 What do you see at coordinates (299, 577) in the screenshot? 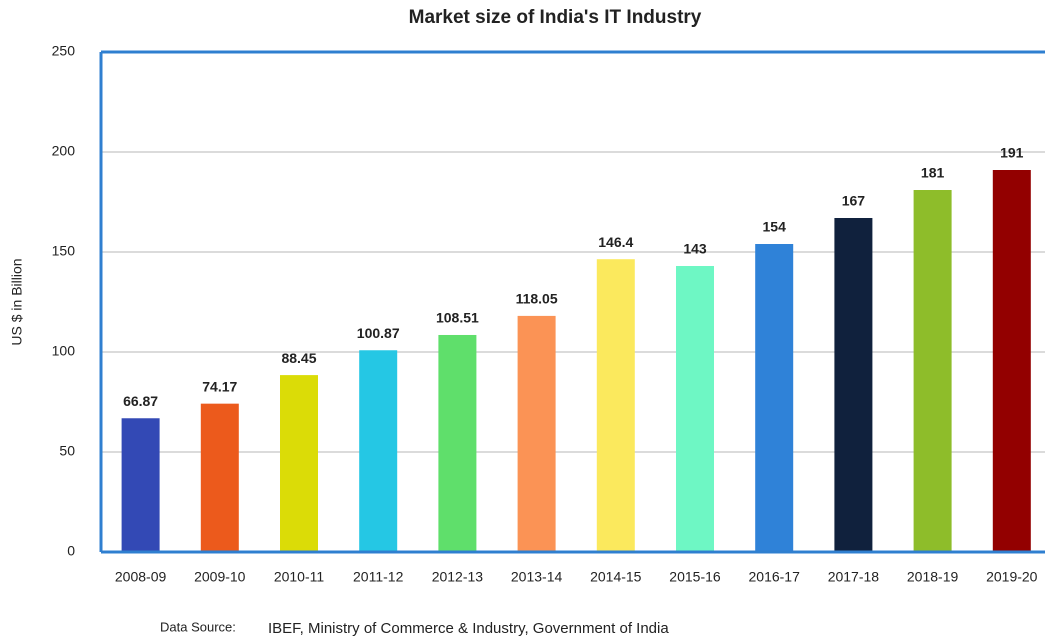
I see `x-tick-label: 2010-11` at bounding box center [299, 577].